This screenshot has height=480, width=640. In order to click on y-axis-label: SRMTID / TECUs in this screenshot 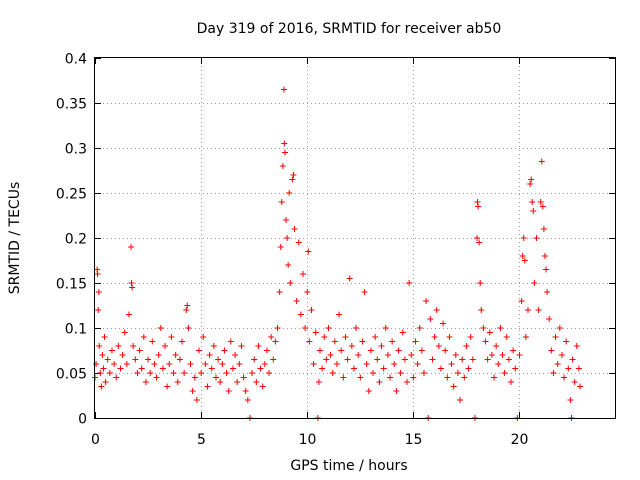, I will do `click(15, 238)`.